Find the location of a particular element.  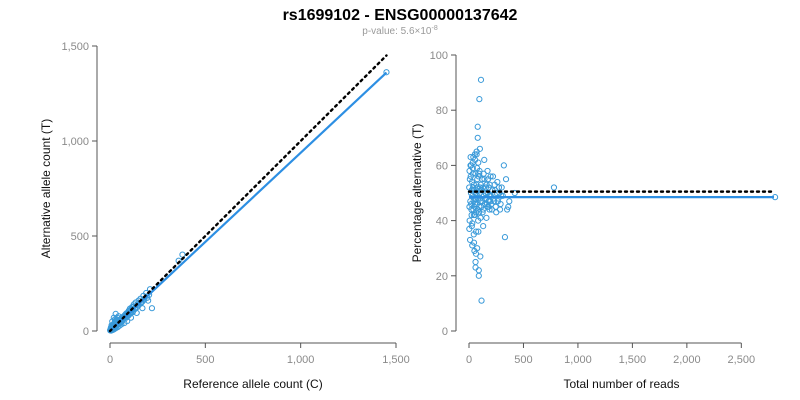

p-value-subtitle: p-value: 5.6×10-8 is located at coordinates (400, 31).